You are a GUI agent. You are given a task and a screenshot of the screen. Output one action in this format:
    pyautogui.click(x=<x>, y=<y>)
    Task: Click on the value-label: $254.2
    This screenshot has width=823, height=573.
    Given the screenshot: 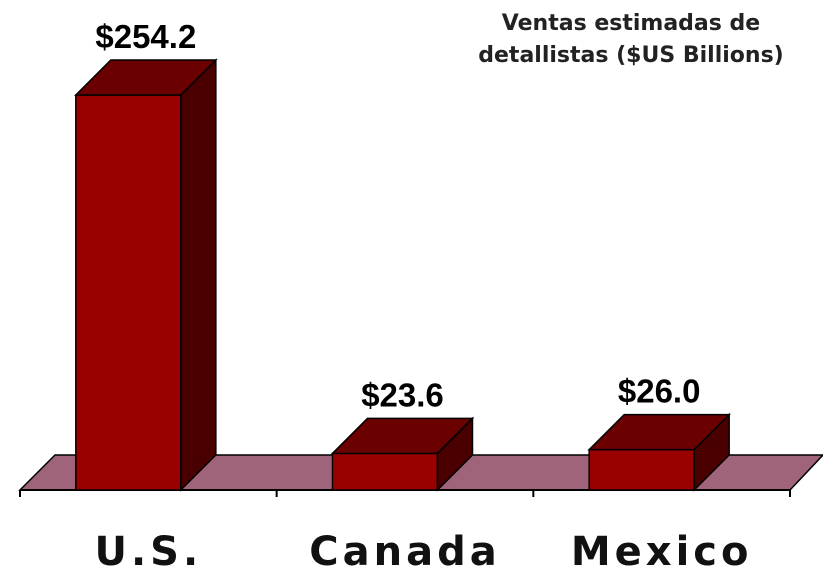 What is the action you would take?
    pyautogui.click(x=145, y=36)
    